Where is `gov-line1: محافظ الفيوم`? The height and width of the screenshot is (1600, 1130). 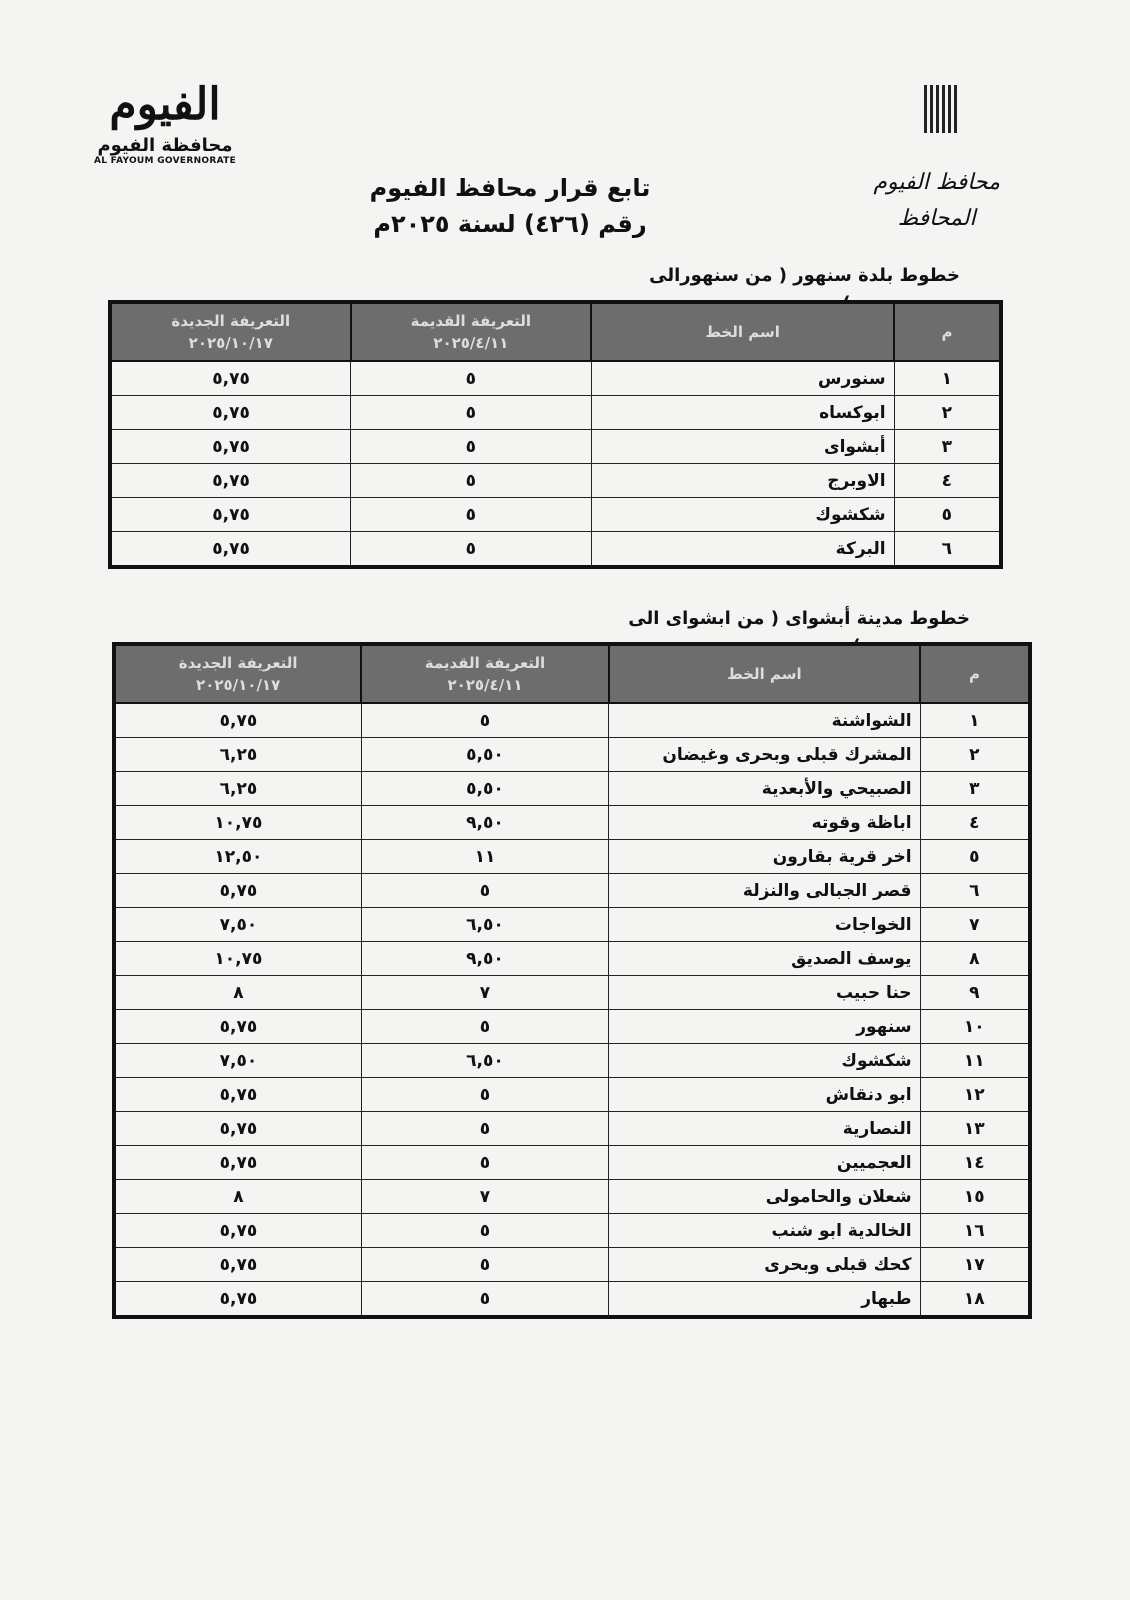 gov-line1: محافظ الفيوم is located at coordinates (936, 182).